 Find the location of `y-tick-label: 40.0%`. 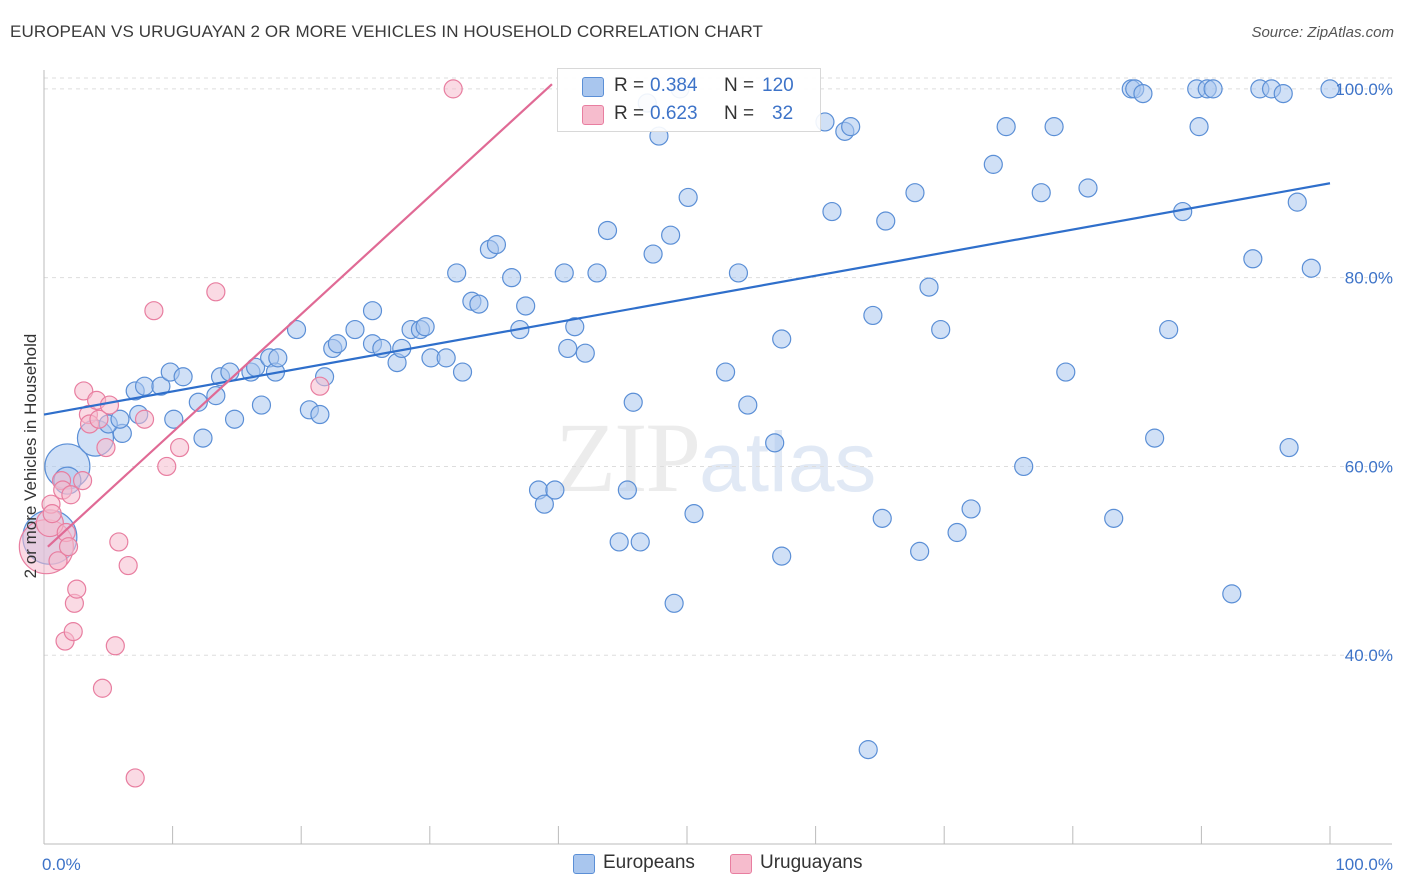

y-tick-label: 40.0% is located at coordinates (1369, 655).